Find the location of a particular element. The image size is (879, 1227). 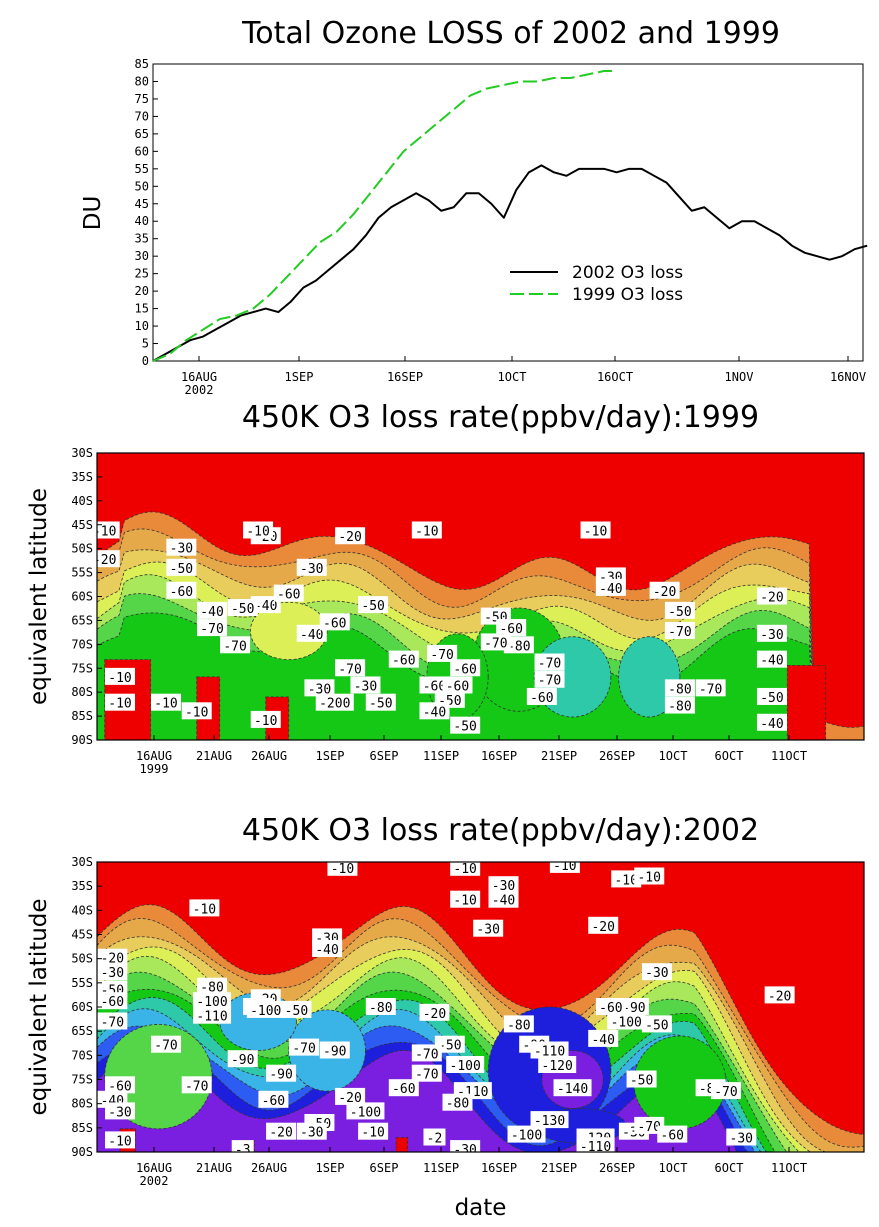

x-tick-label: 6OCT is located at coordinates (729, 1168).